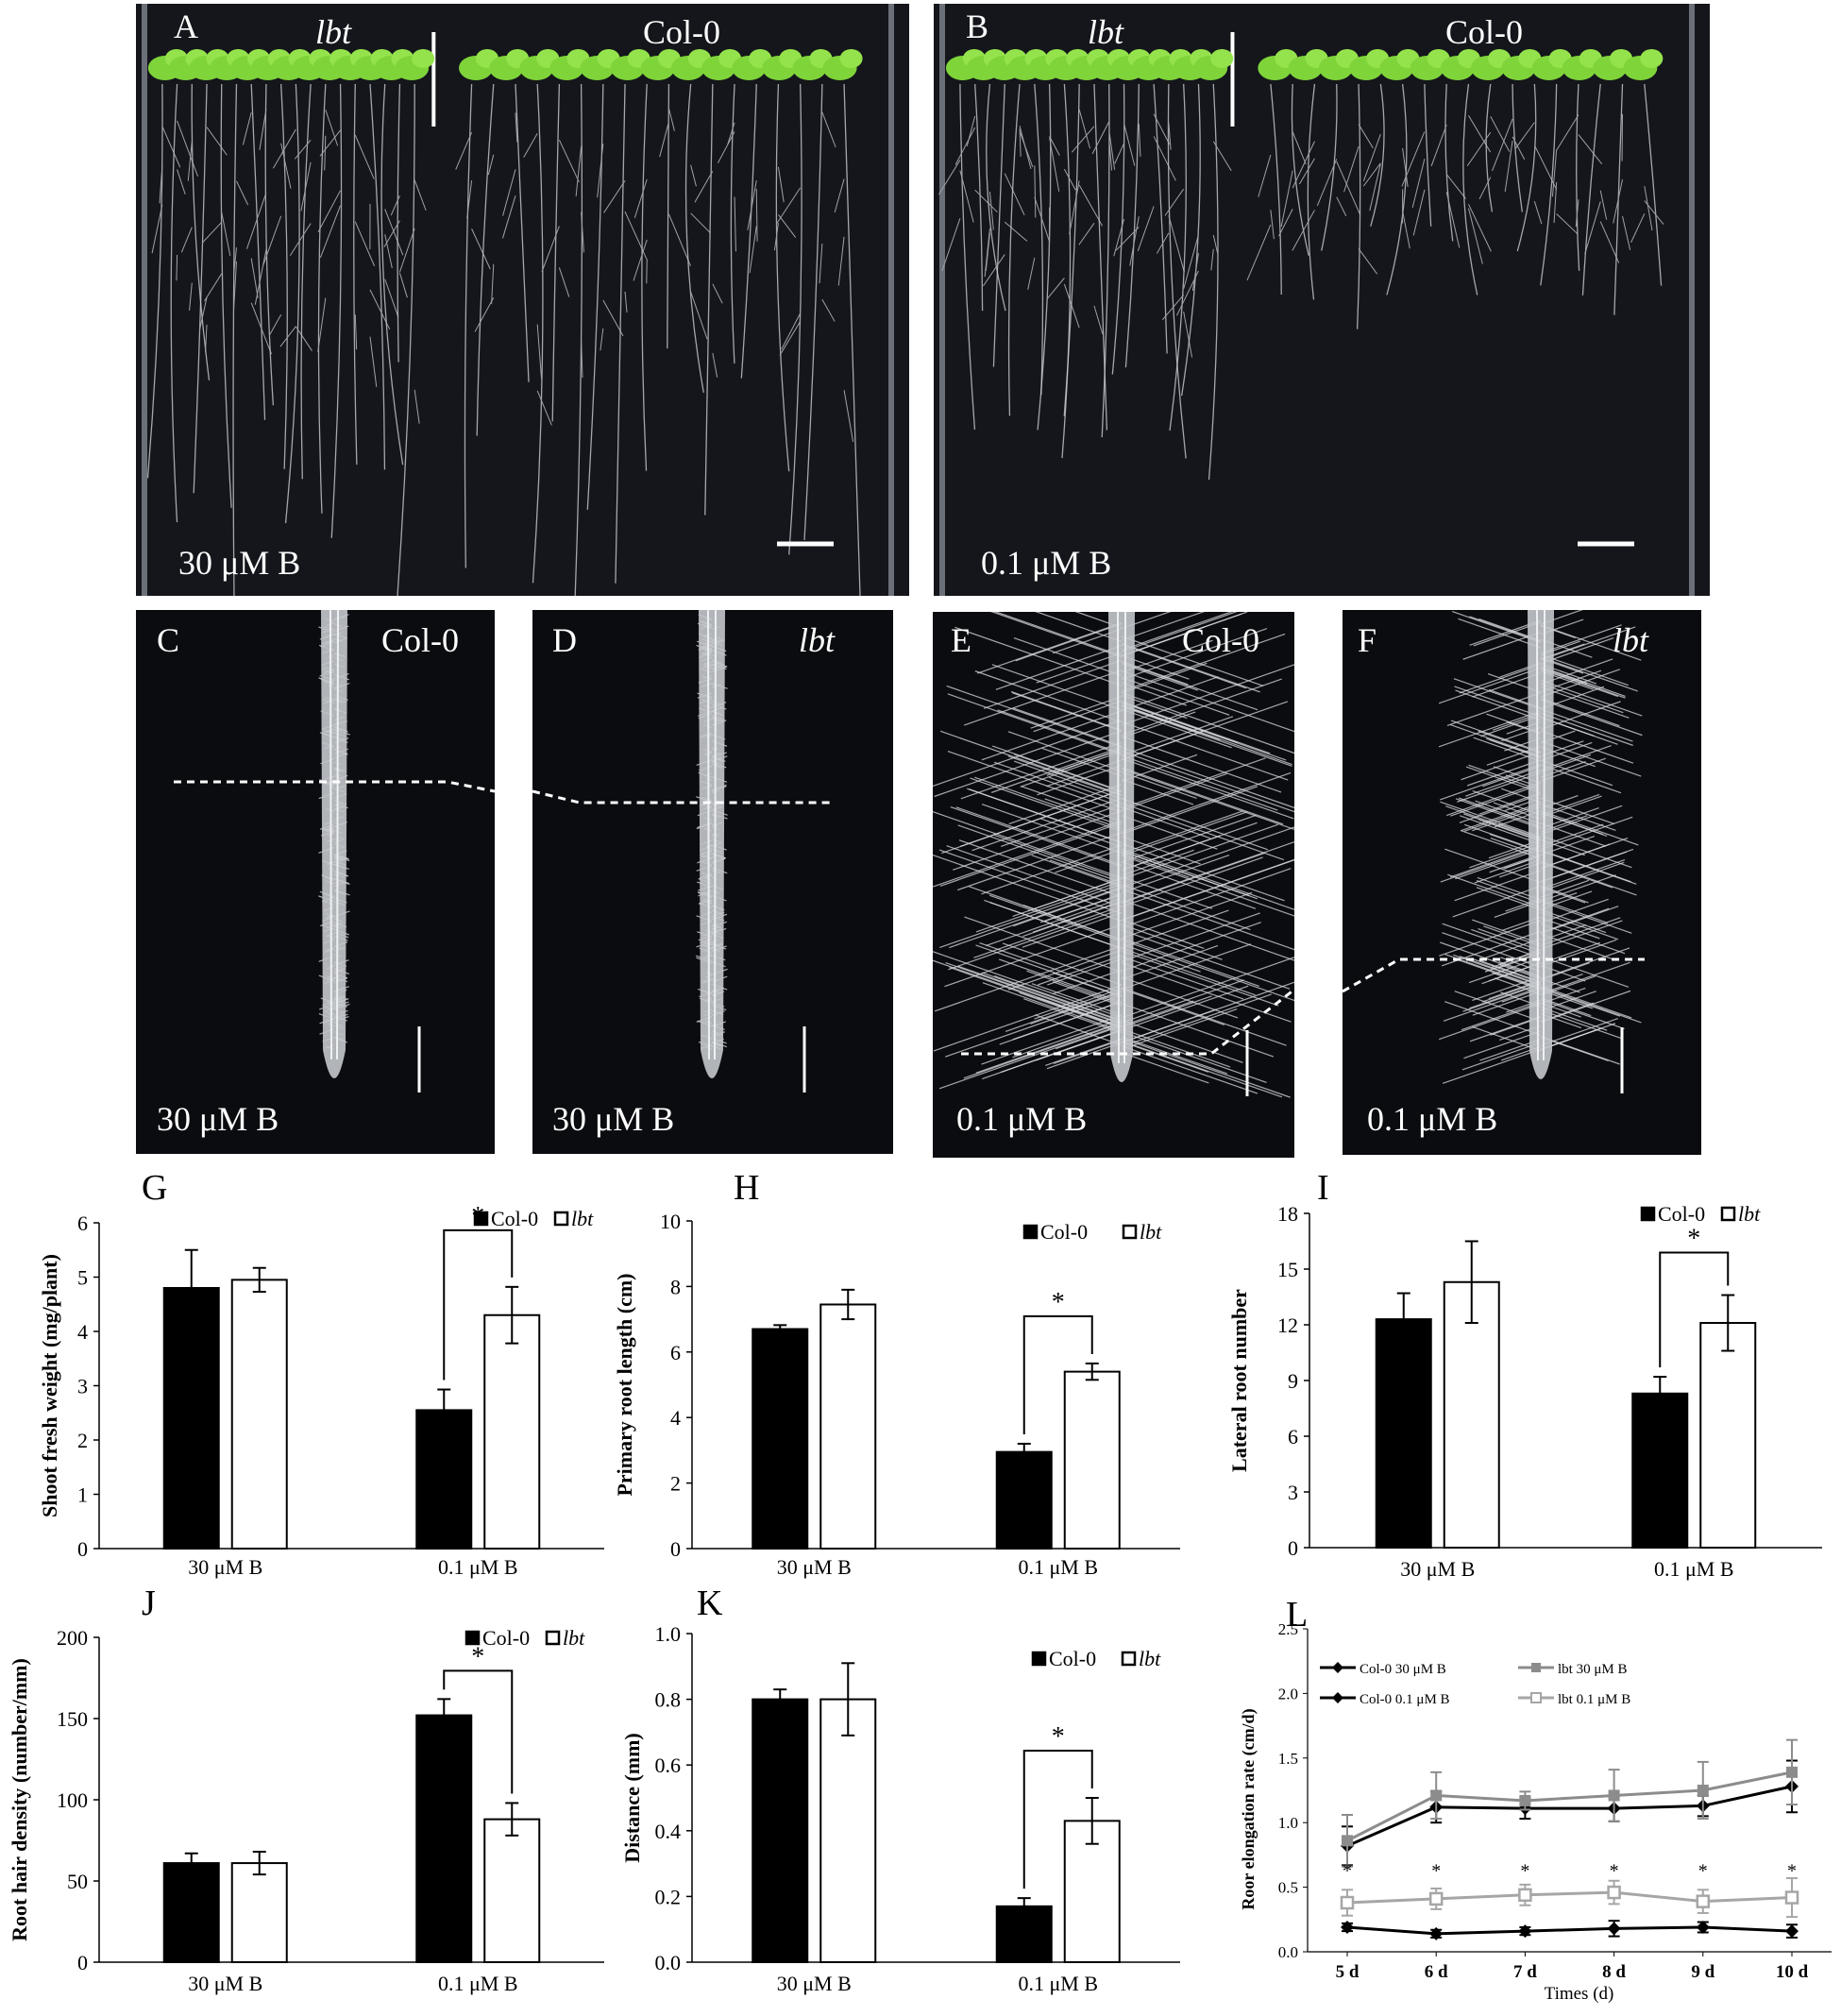 The height and width of the screenshot is (2016, 1841). I want to click on x-tick-label: 9 d, so click(1703, 1972).